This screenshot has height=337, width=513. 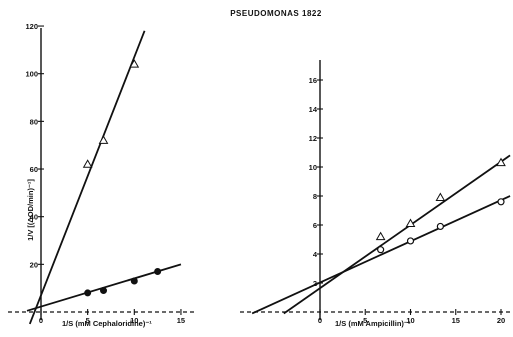 I want to click on right-y-tick-label: 4, so click(x=315, y=254).